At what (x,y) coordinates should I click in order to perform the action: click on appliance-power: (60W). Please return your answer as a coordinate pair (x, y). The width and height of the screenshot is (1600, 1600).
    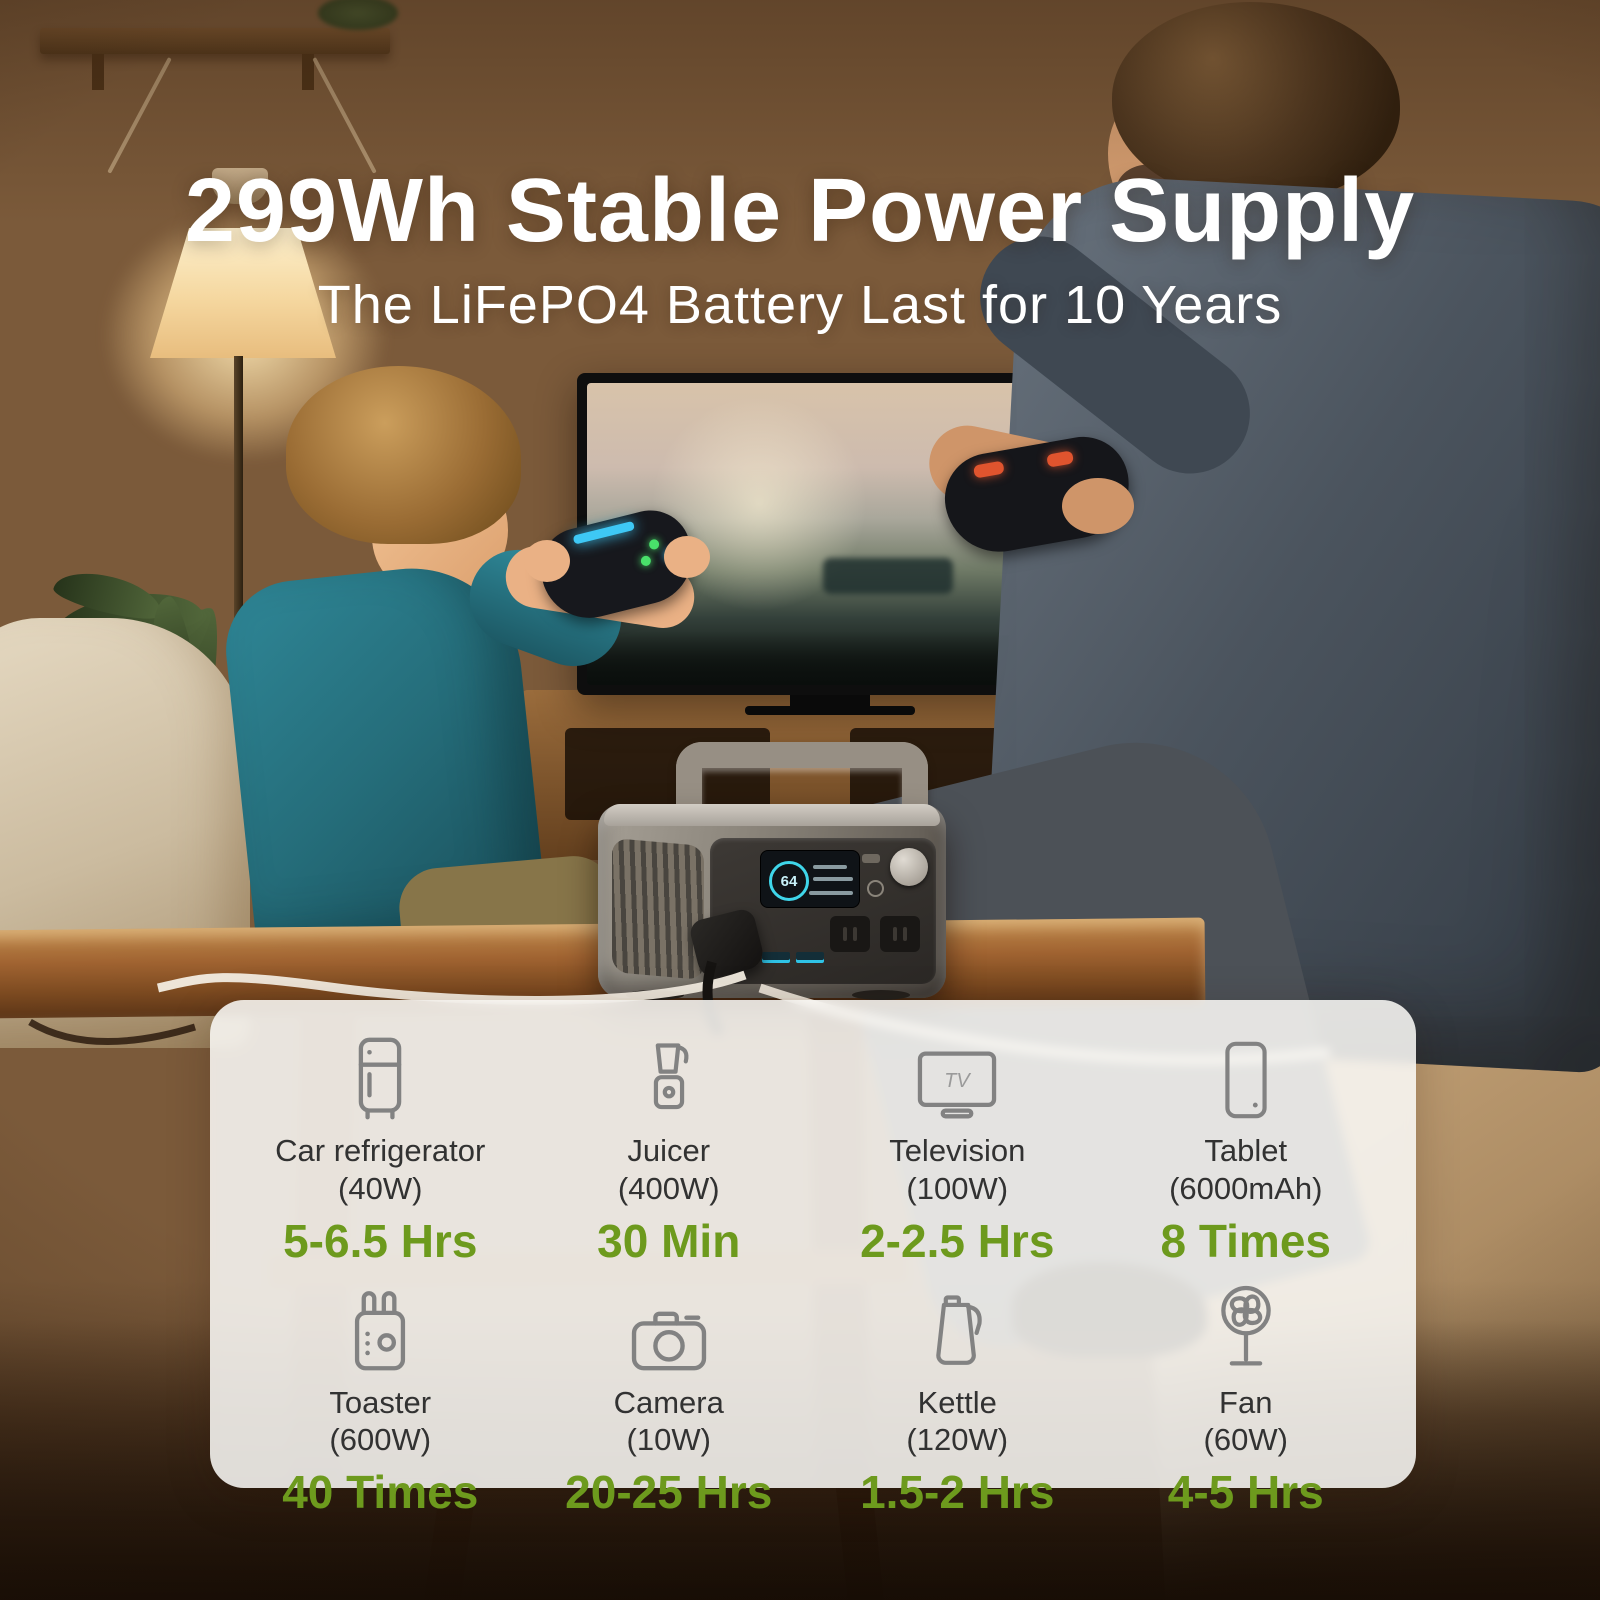
    Looking at the image, I should click on (1245, 1440).